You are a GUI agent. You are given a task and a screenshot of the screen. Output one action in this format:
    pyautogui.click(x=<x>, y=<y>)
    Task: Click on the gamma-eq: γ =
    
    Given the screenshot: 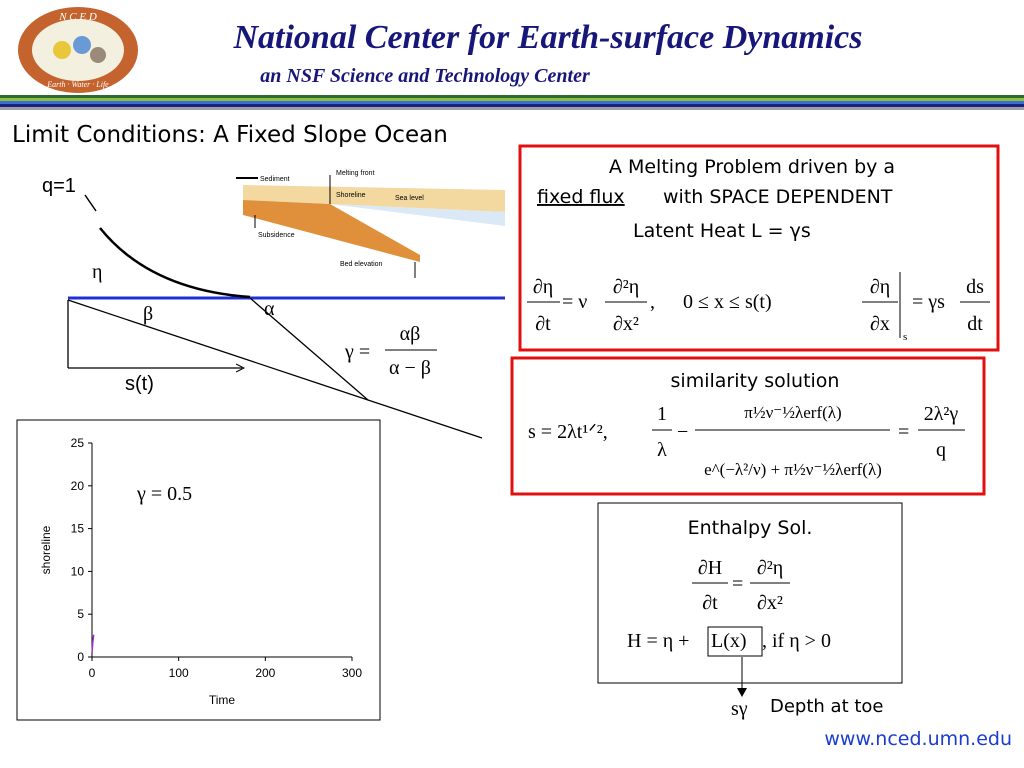 What is the action you would take?
    pyautogui.click(x=357, y=352)
    